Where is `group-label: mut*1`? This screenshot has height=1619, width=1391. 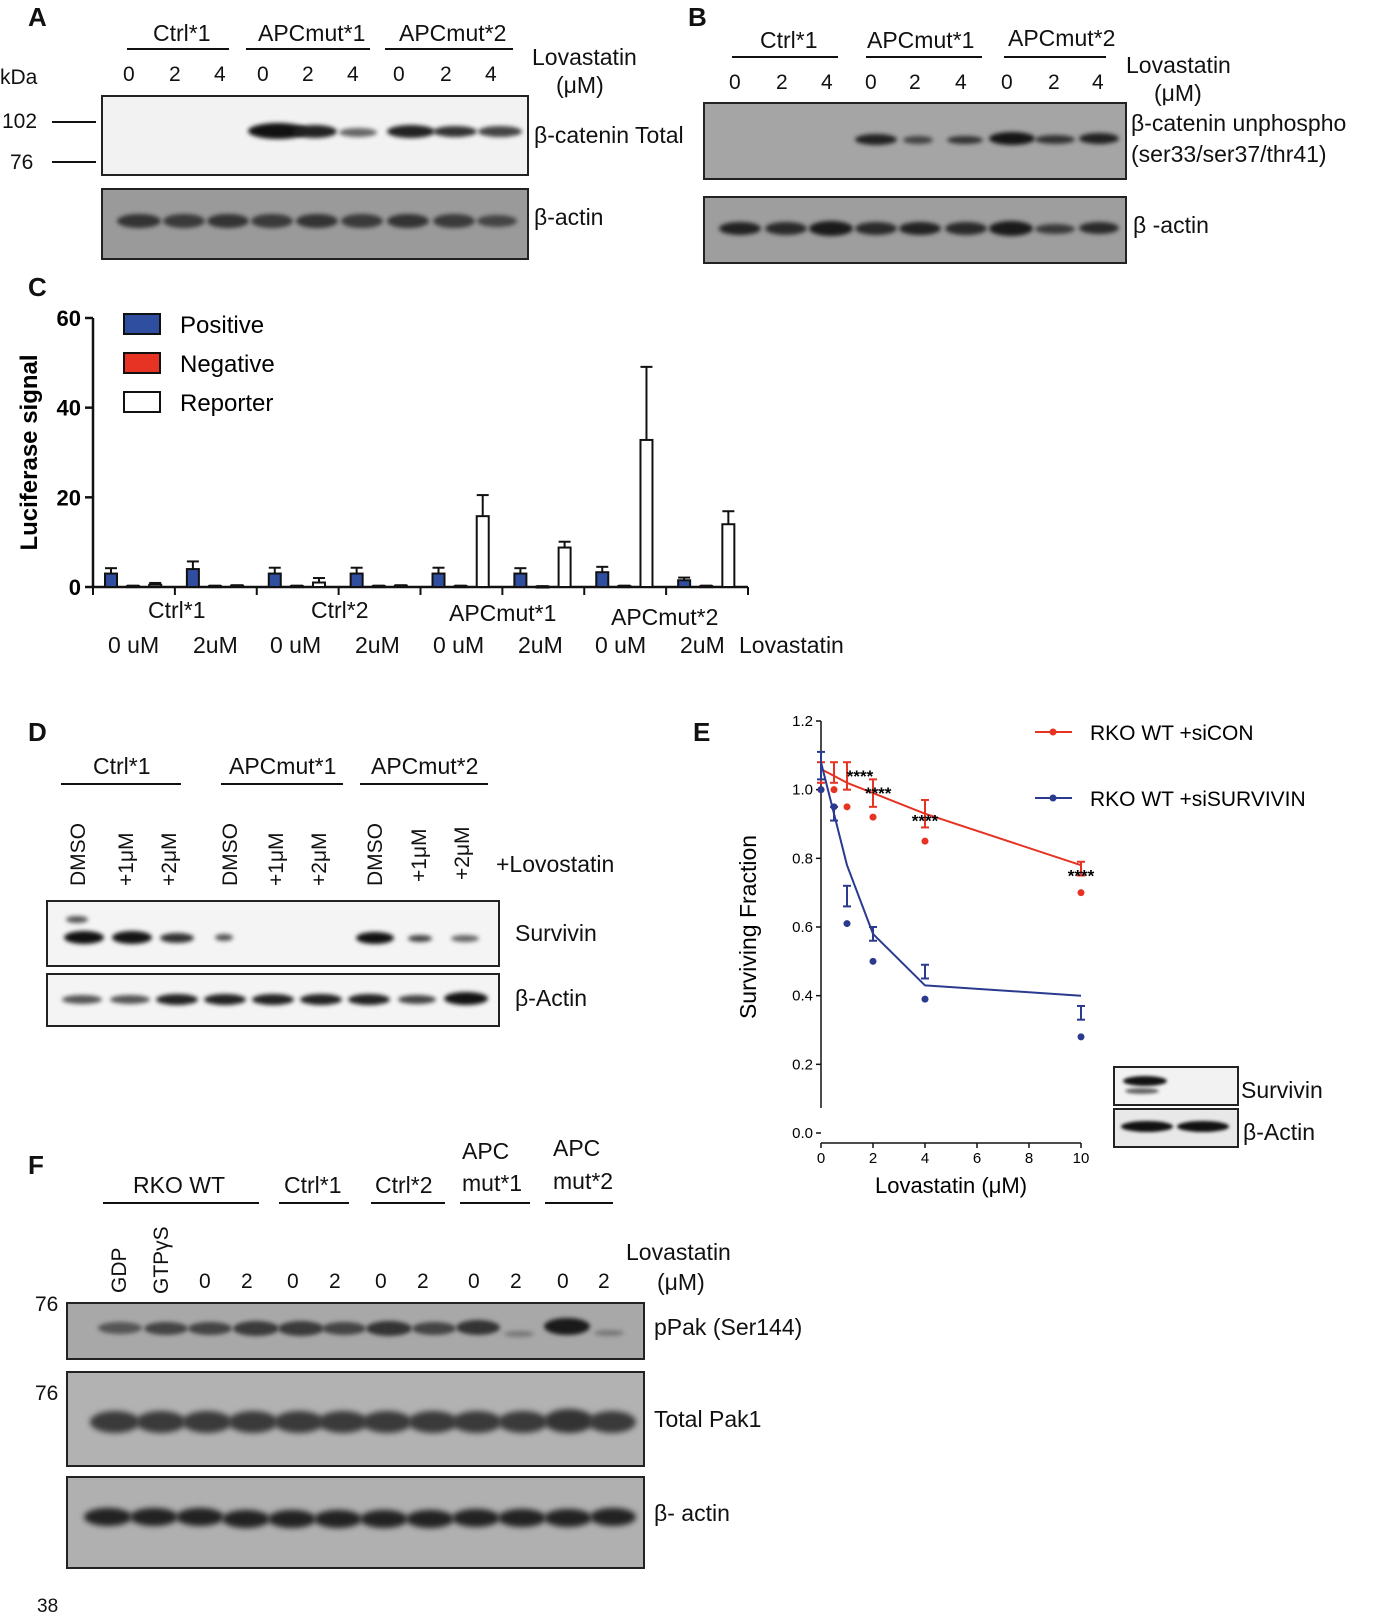 group-label: mut*1 is located at coordinates (492, 1183).